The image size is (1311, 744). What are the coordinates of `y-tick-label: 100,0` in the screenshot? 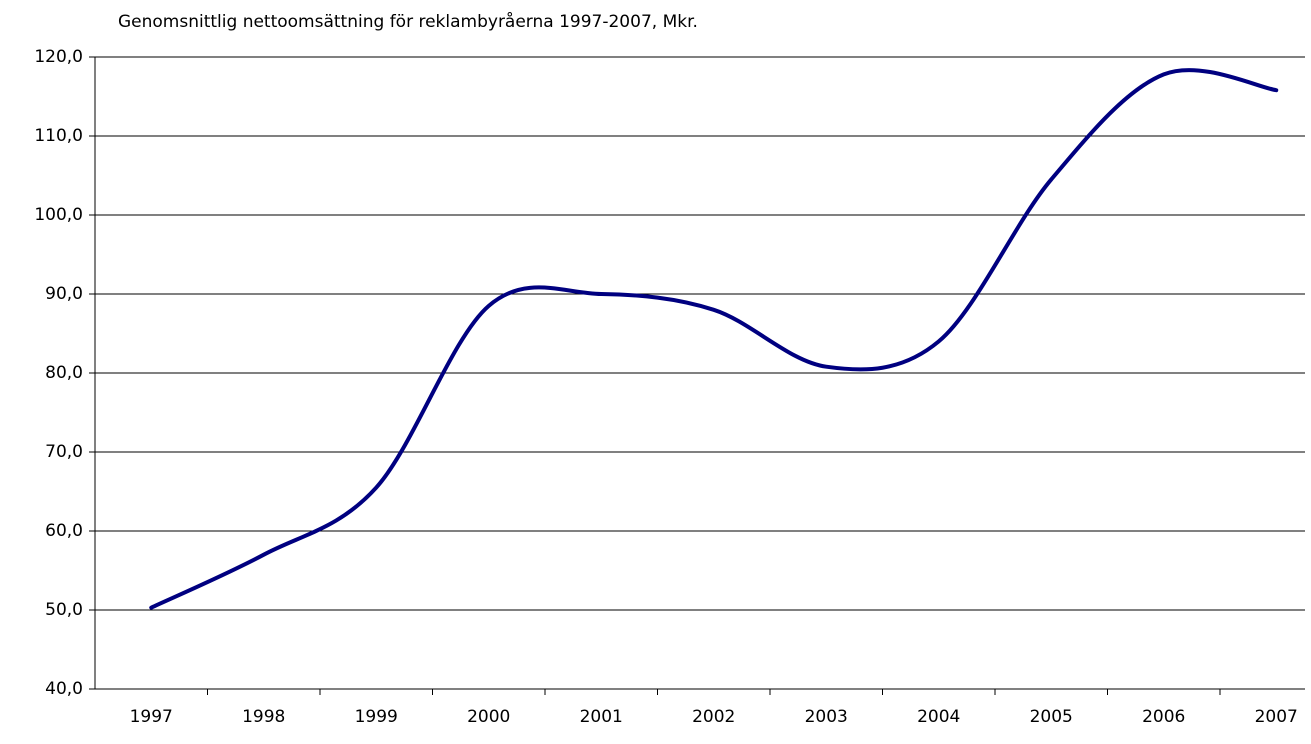 It's located at (58, 215).